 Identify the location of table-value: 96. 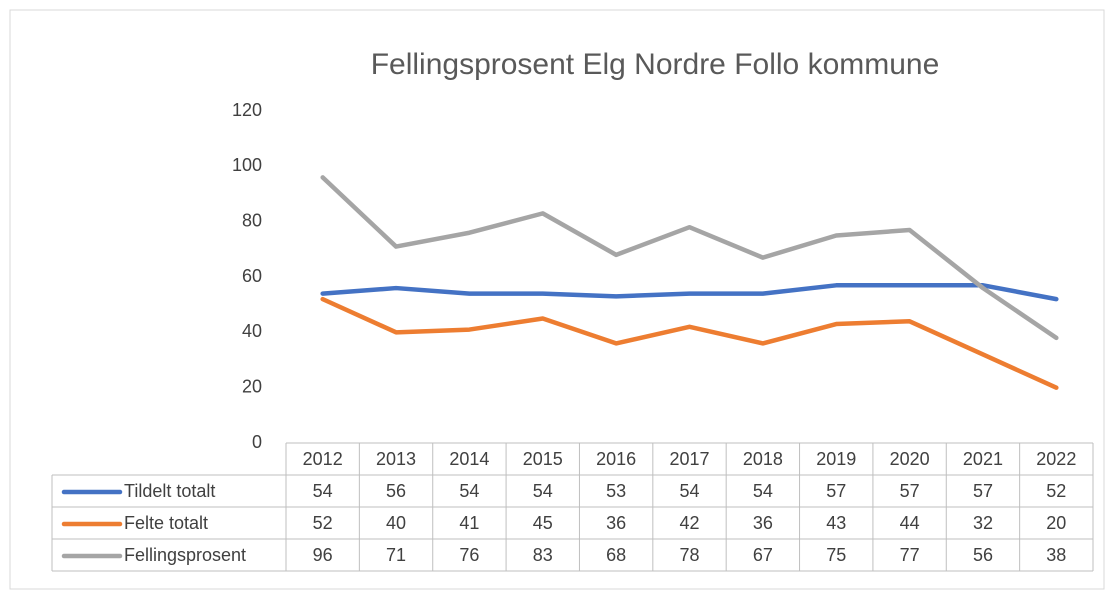
(323, 555).